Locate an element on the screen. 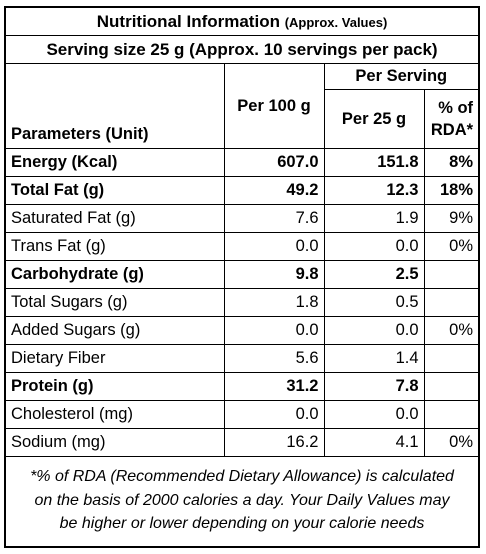  nutrient-name: Cholesterol (mg) is located at coordinates (115, 414).